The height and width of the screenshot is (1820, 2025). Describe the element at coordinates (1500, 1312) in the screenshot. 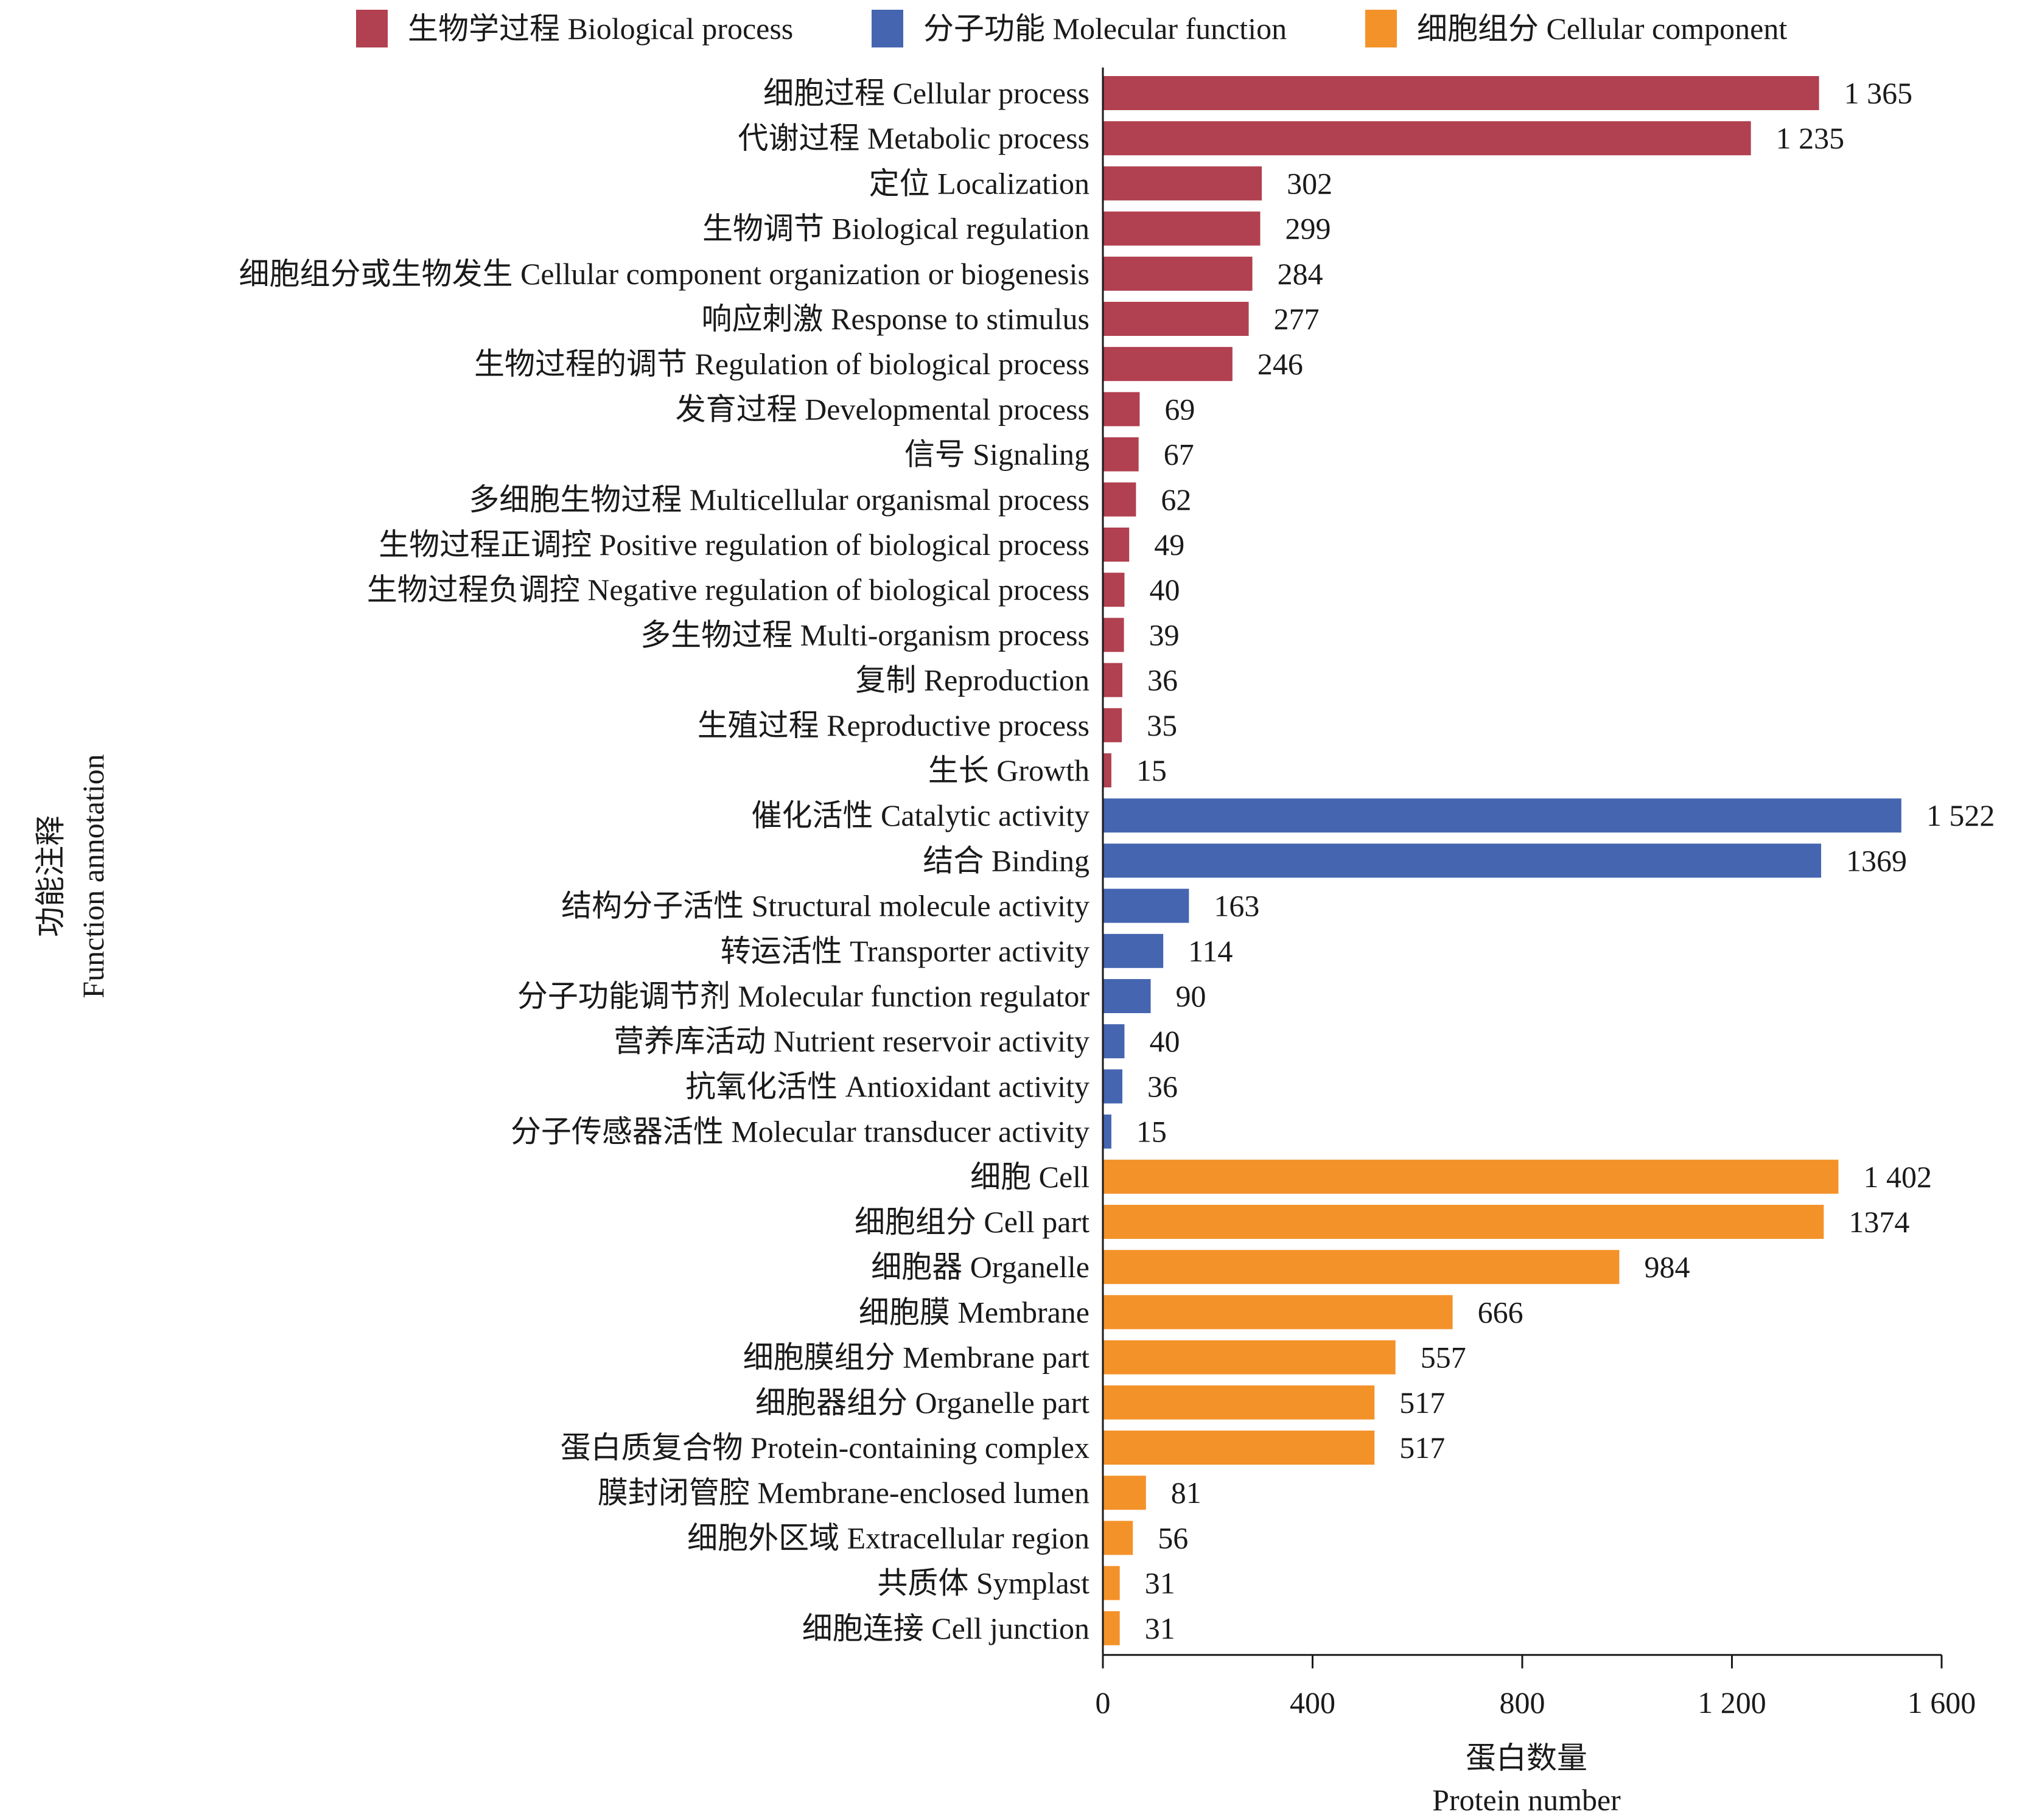

I see `value-label: 666` at that location.